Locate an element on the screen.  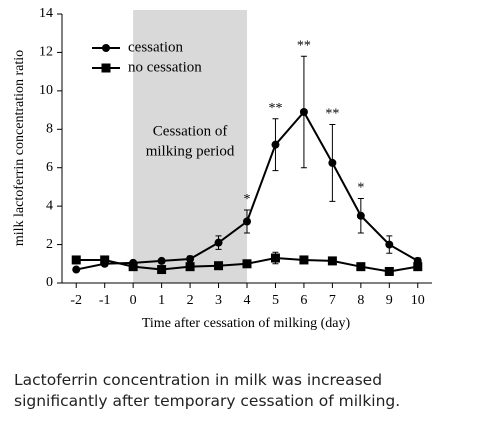
x-tick-label: 6 is located at coordinates (303, 300).